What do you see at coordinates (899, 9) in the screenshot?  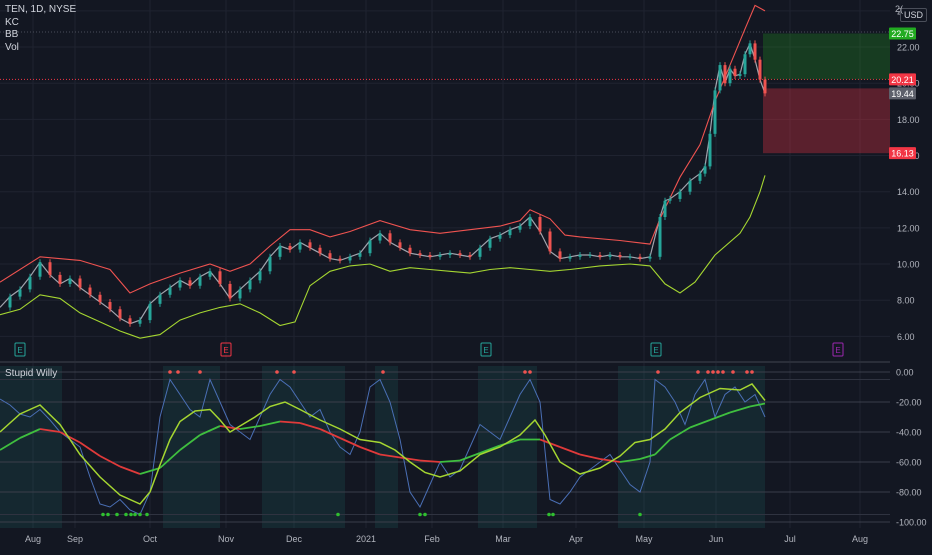 I see `axis-top-label: 2(` at bounding box center [899, 9].